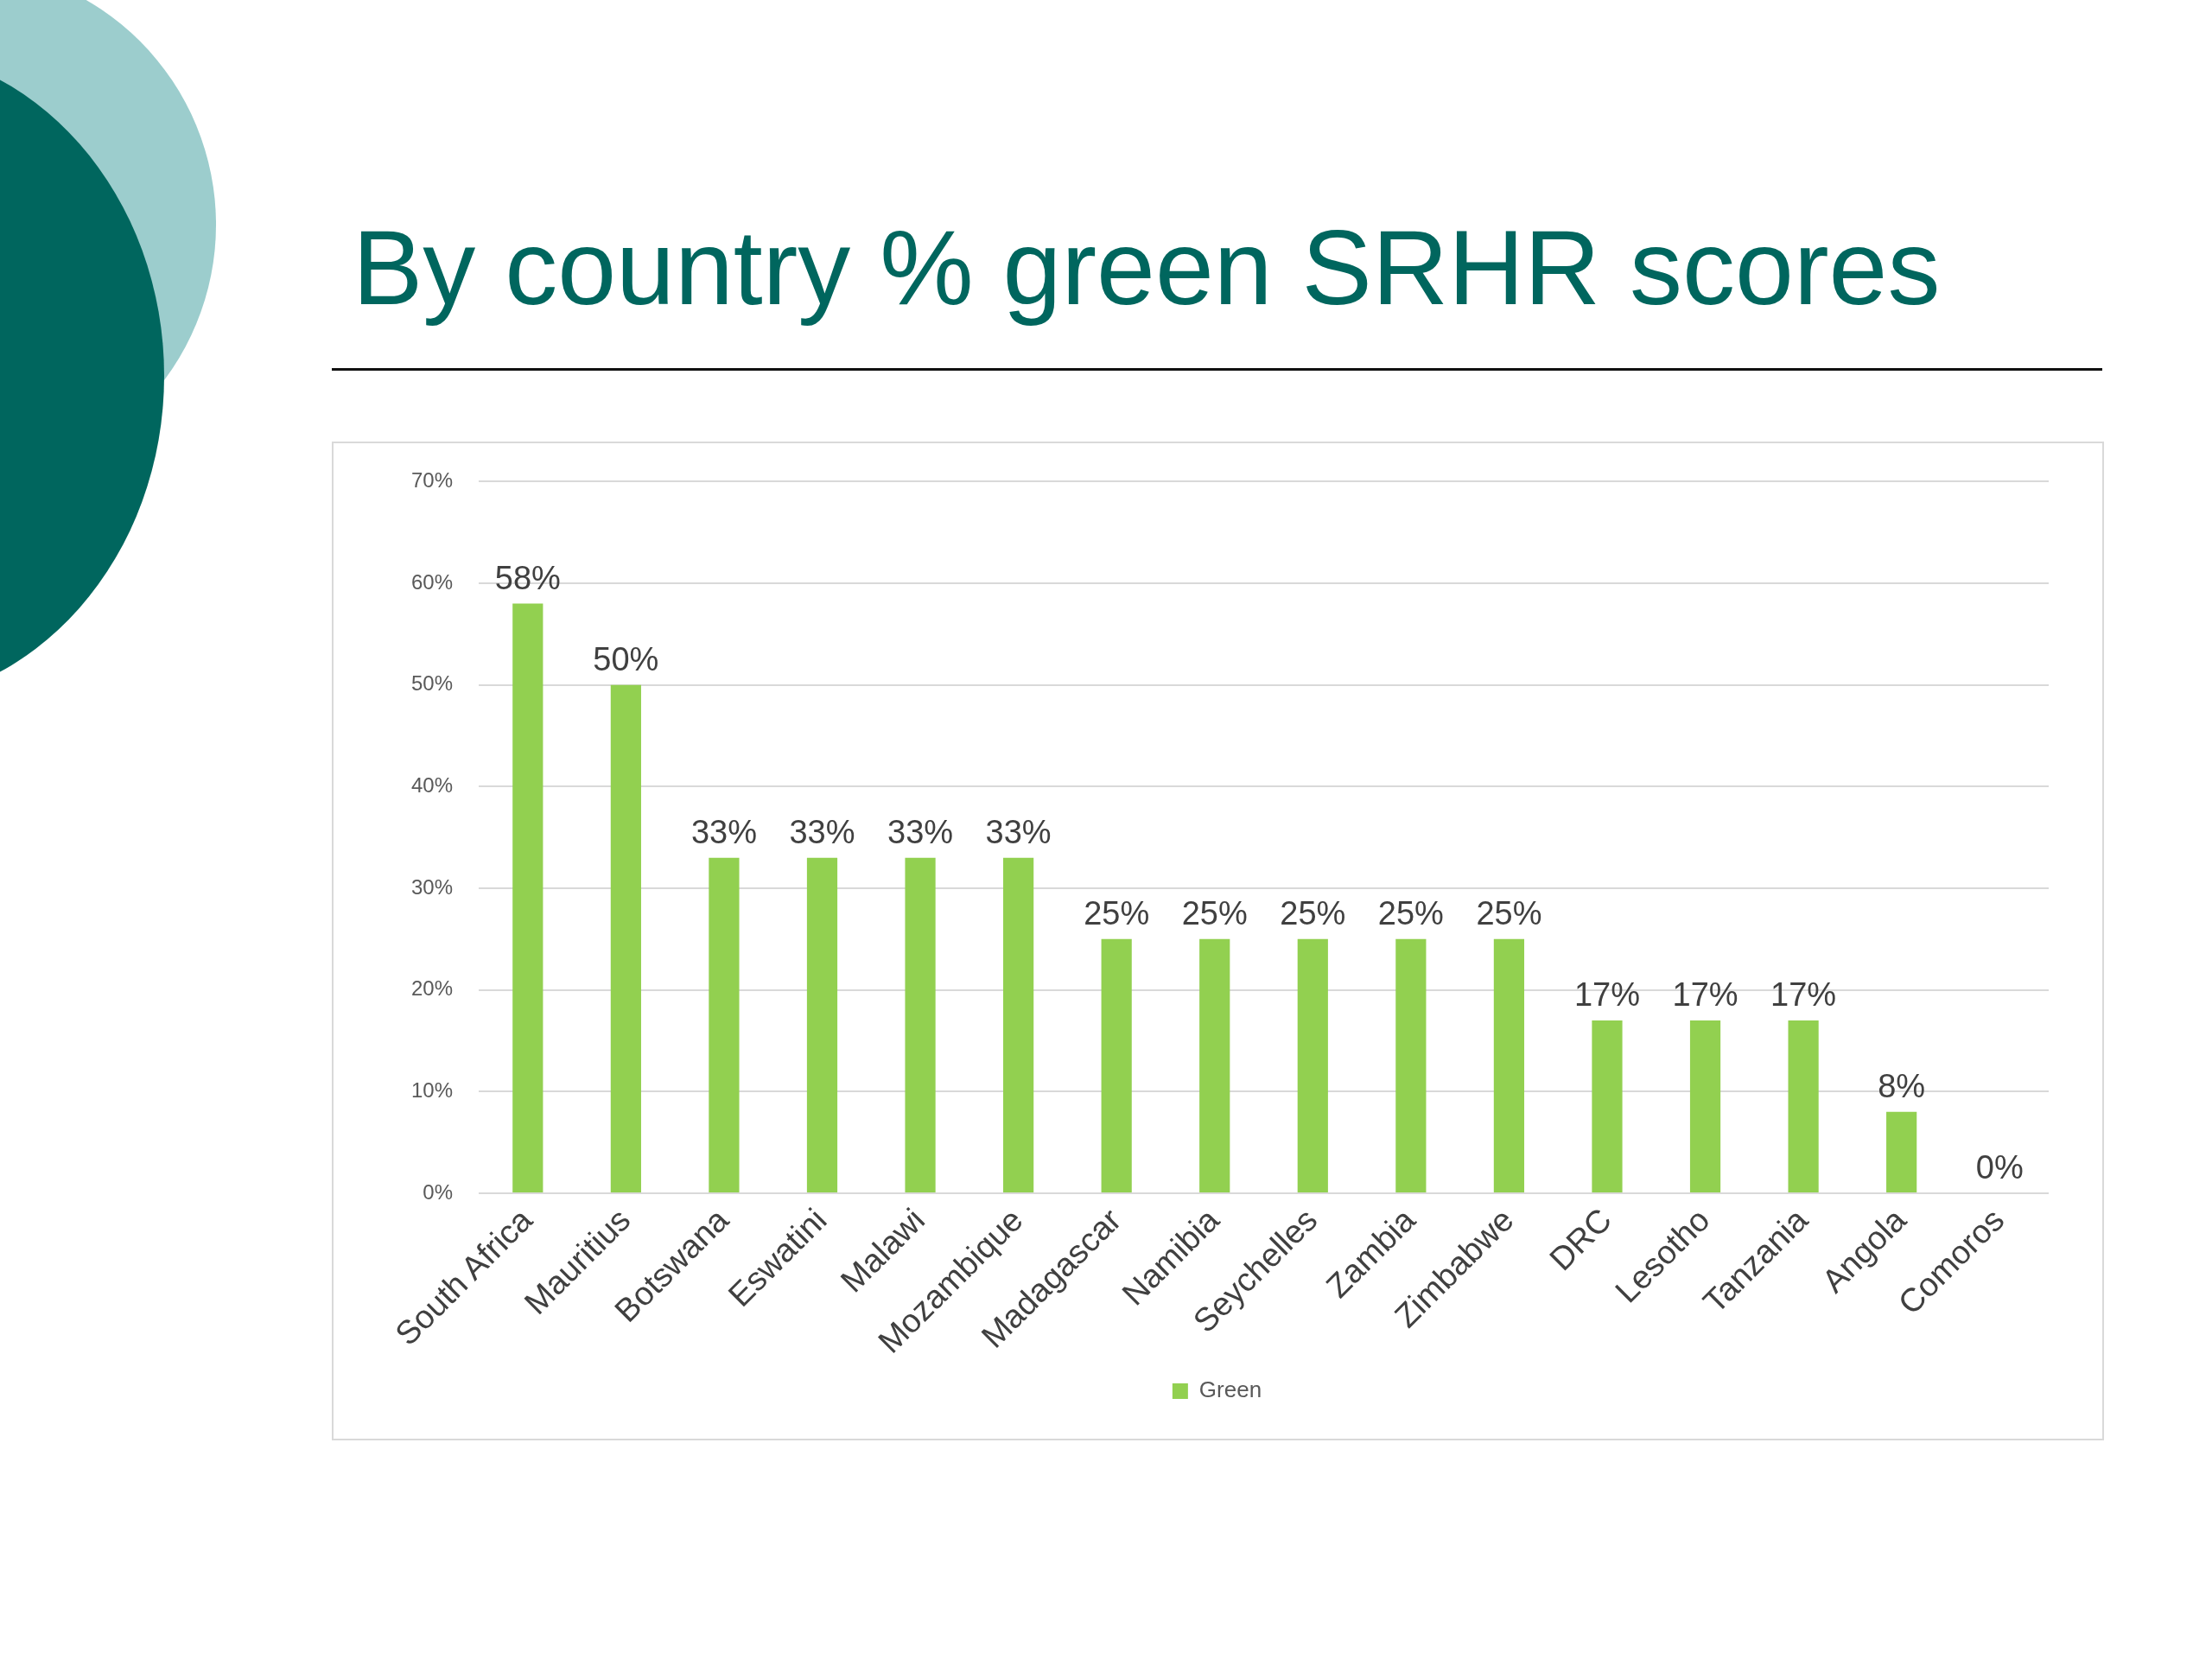 The height and width of the screenshot is (1659, 2212). Describe the element at coordinates (432, 886) in the screenshot. I see `y-tick-label: 30%` at that location.